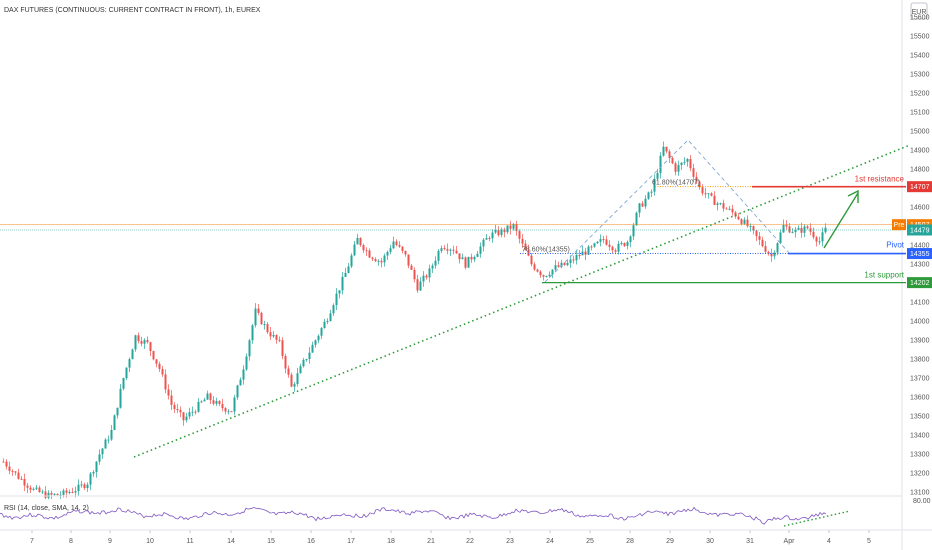 The width and height of the screenshot is (932, 550). What do you see at coordinates (899, 225) in the screenshot?
I see `price-tag-prefix-bg` at bounding box center [899, 225].